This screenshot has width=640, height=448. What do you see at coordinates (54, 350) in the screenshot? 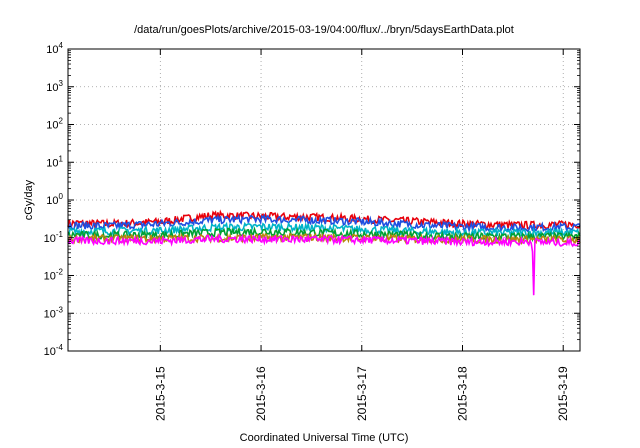
I see `y-tick-label: 10⁻⁴` at bounding box center [54, 350].